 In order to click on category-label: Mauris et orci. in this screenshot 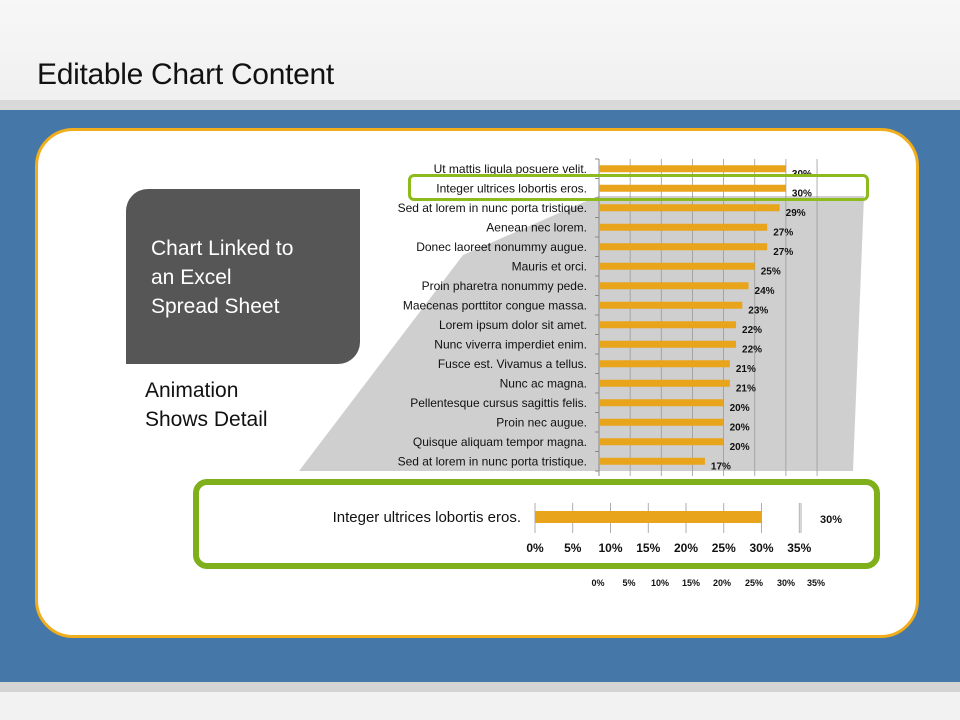, I will do `click(549, 266)`.